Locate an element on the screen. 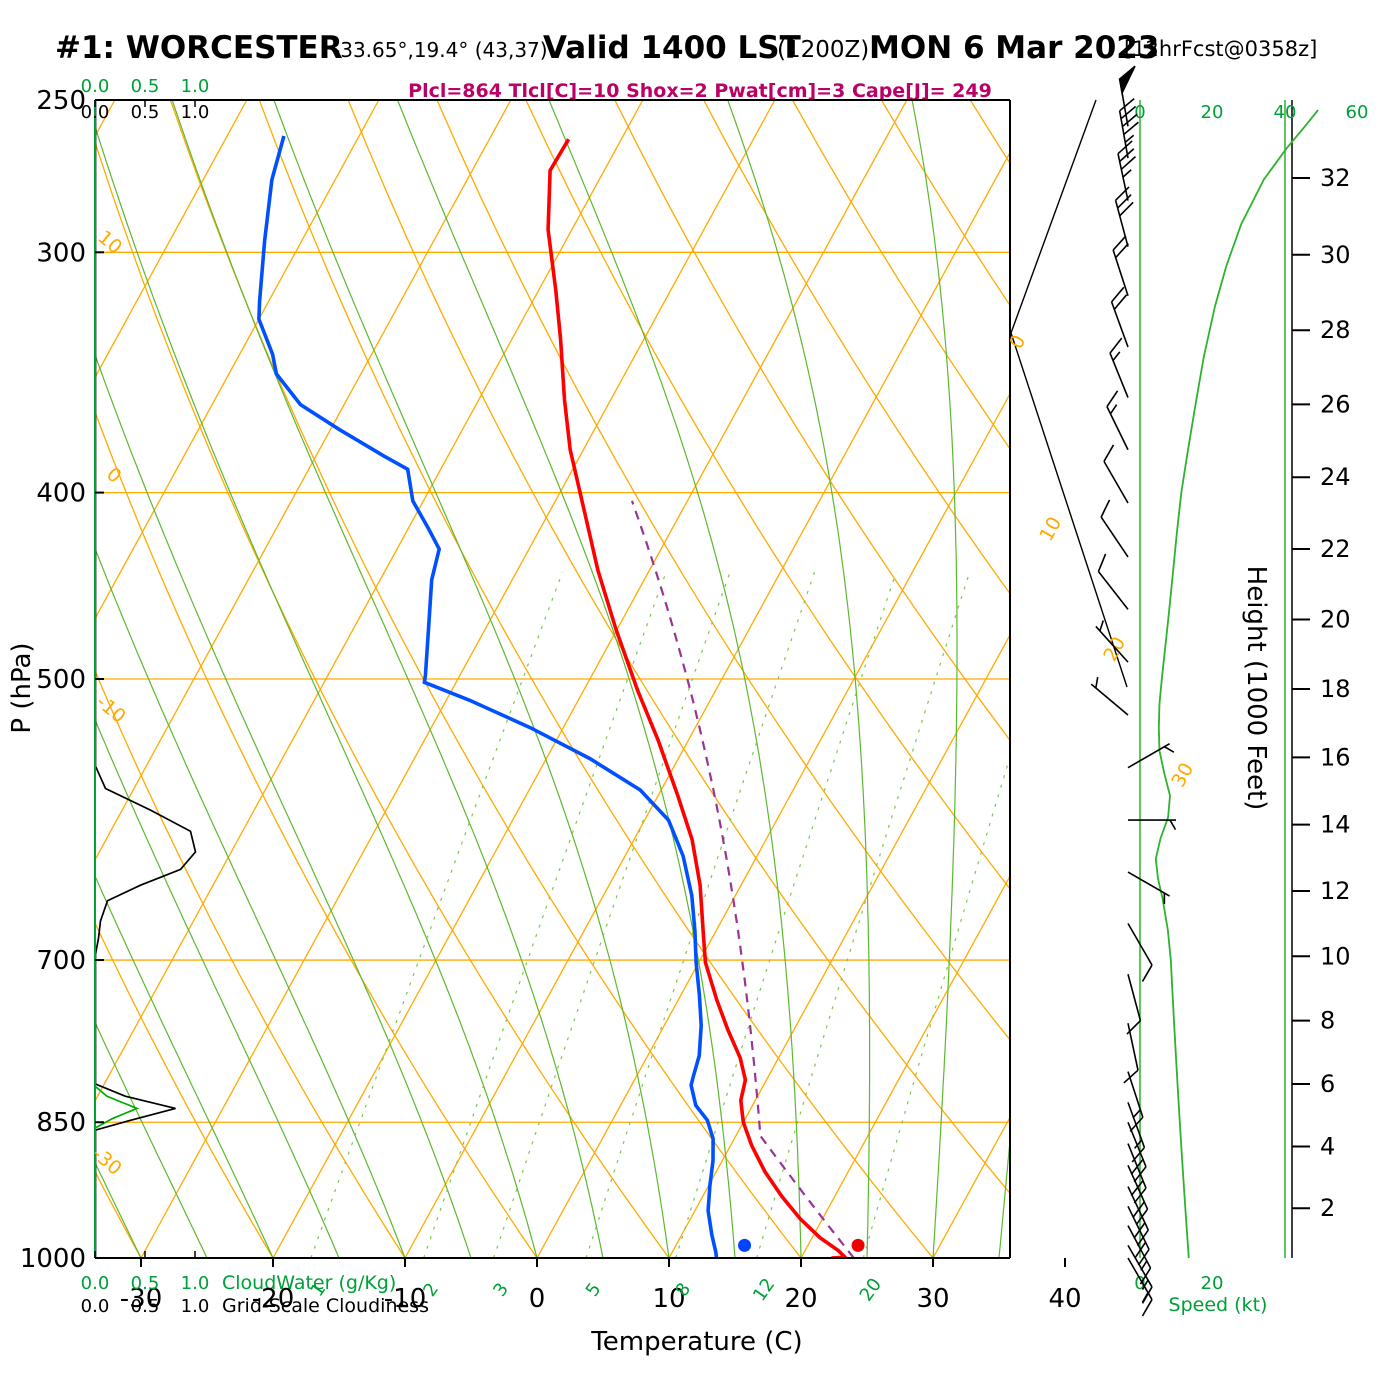  pressure-tick-label: 250 is located at coordinates (61, 101).